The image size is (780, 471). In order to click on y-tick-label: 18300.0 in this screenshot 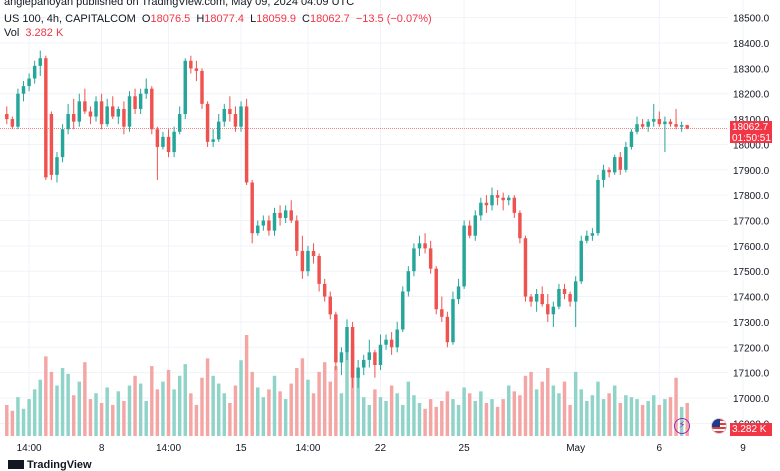, I will do `click(751, 69)`.